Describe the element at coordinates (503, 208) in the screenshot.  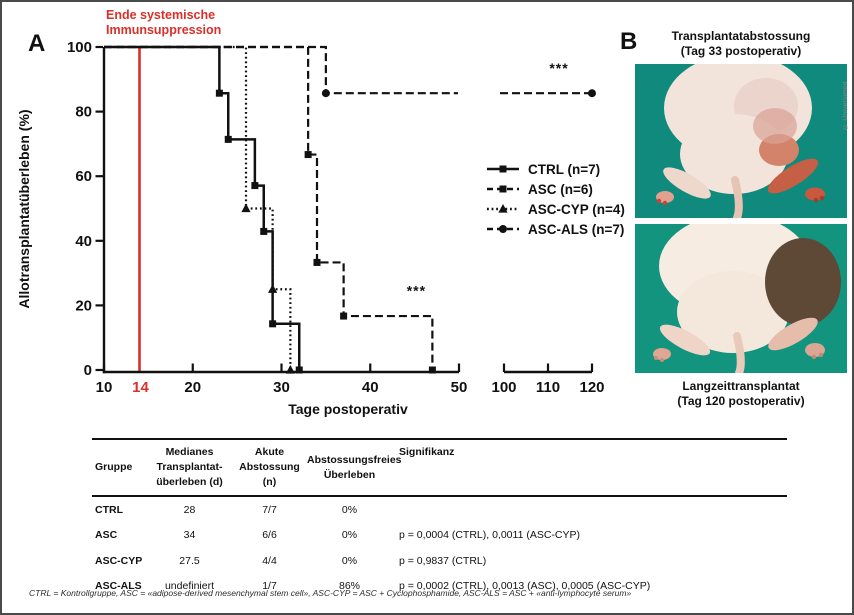
I see `triangle-marker-icon` at that location.